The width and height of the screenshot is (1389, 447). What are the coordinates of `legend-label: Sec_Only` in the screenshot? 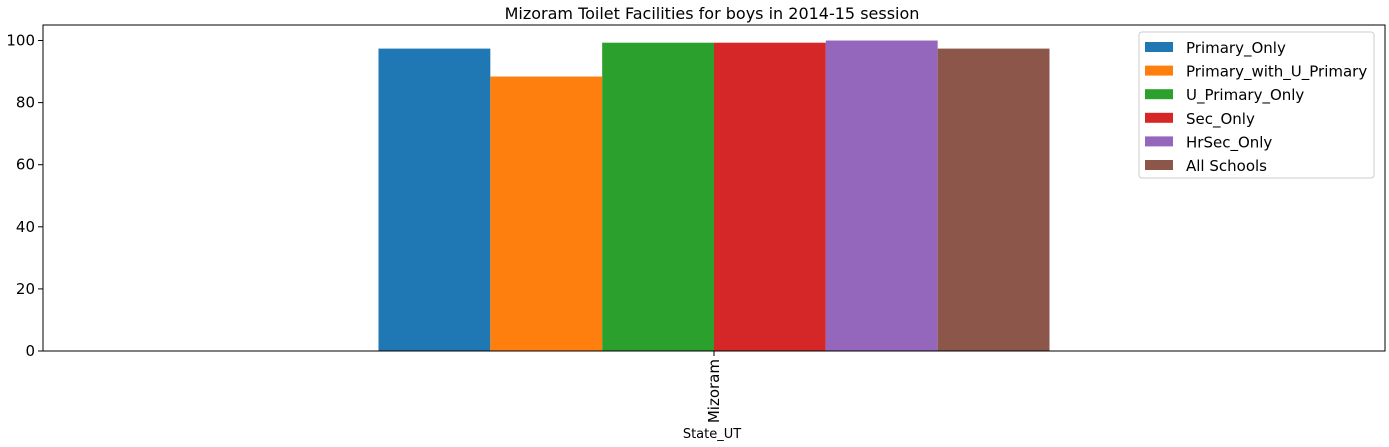 It's located at (1220, 119).